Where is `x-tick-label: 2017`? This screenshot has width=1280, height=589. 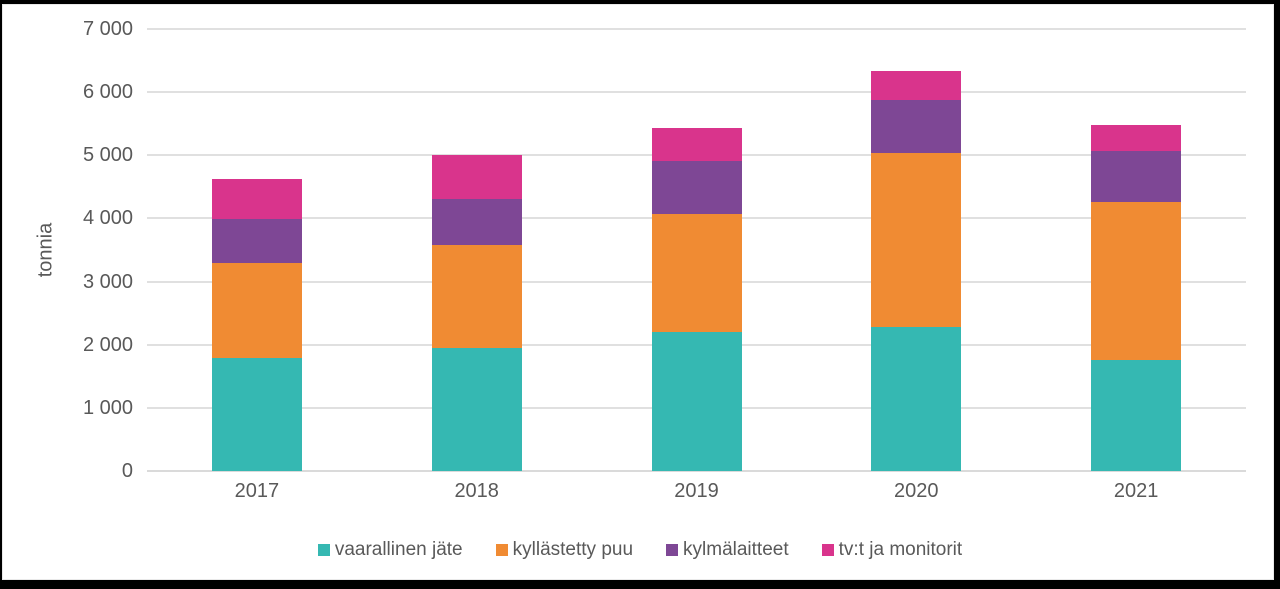 x-tick-label: 2017 is located at coordinates (257, 491).